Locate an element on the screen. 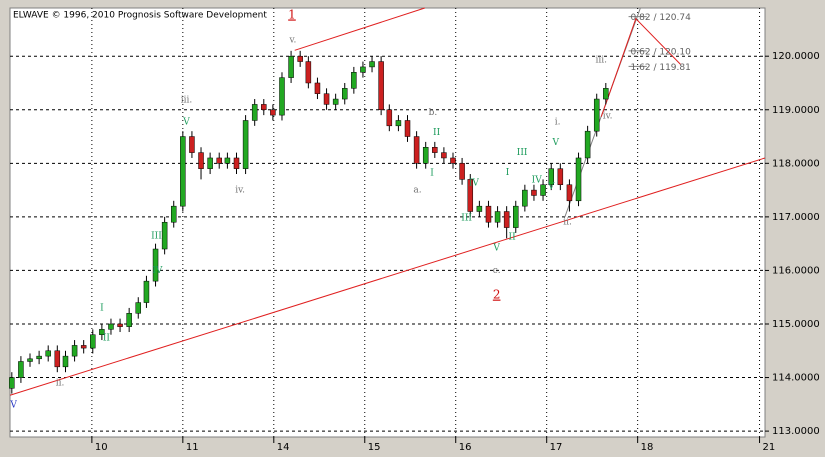  x-tick-label: 11 is located at coordinates (192, 447).